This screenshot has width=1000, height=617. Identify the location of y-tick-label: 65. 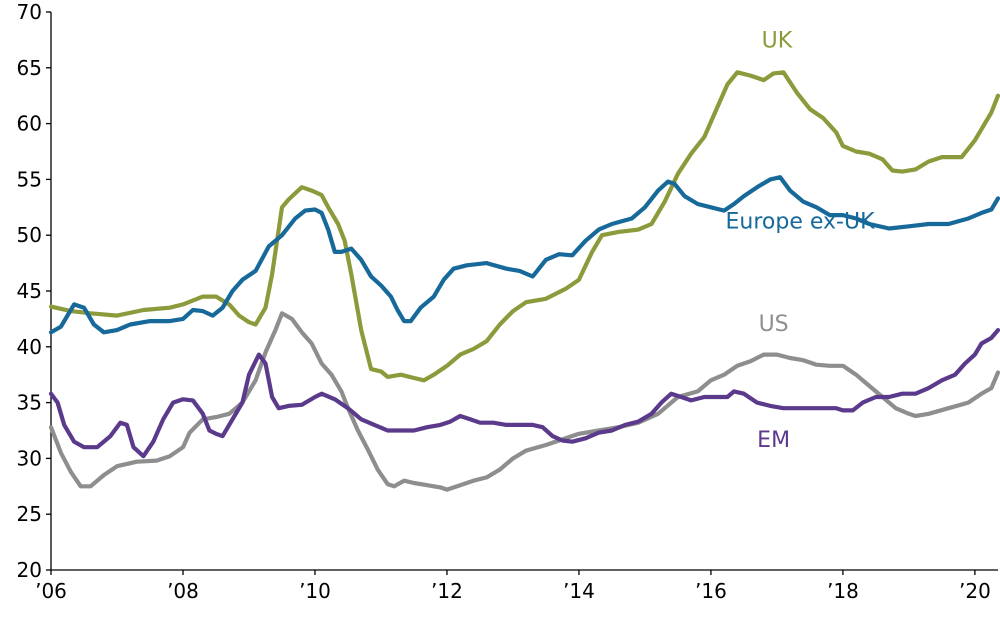
(29, 68).